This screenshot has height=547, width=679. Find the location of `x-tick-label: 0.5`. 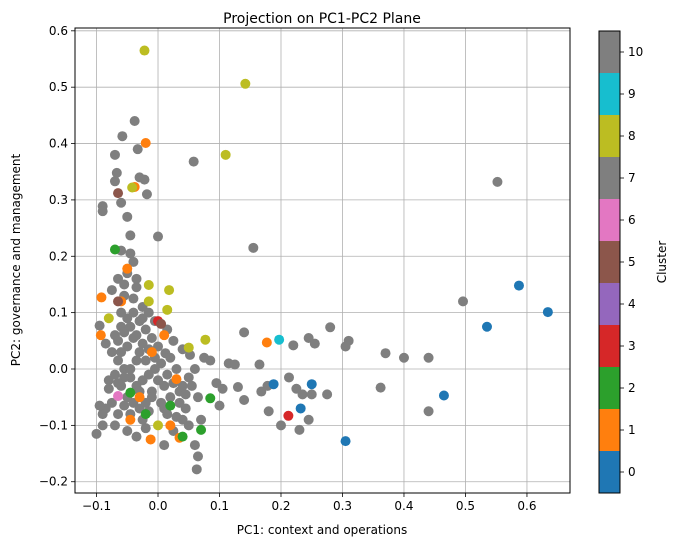

x-tick-label: 0.5 is located at coordinates (465, 506).